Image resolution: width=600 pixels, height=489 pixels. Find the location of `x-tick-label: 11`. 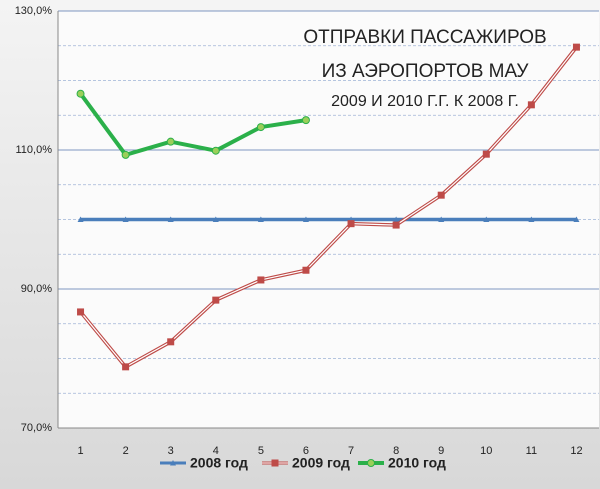

x-tick-label: 11 is located at coordinates (531, 451).